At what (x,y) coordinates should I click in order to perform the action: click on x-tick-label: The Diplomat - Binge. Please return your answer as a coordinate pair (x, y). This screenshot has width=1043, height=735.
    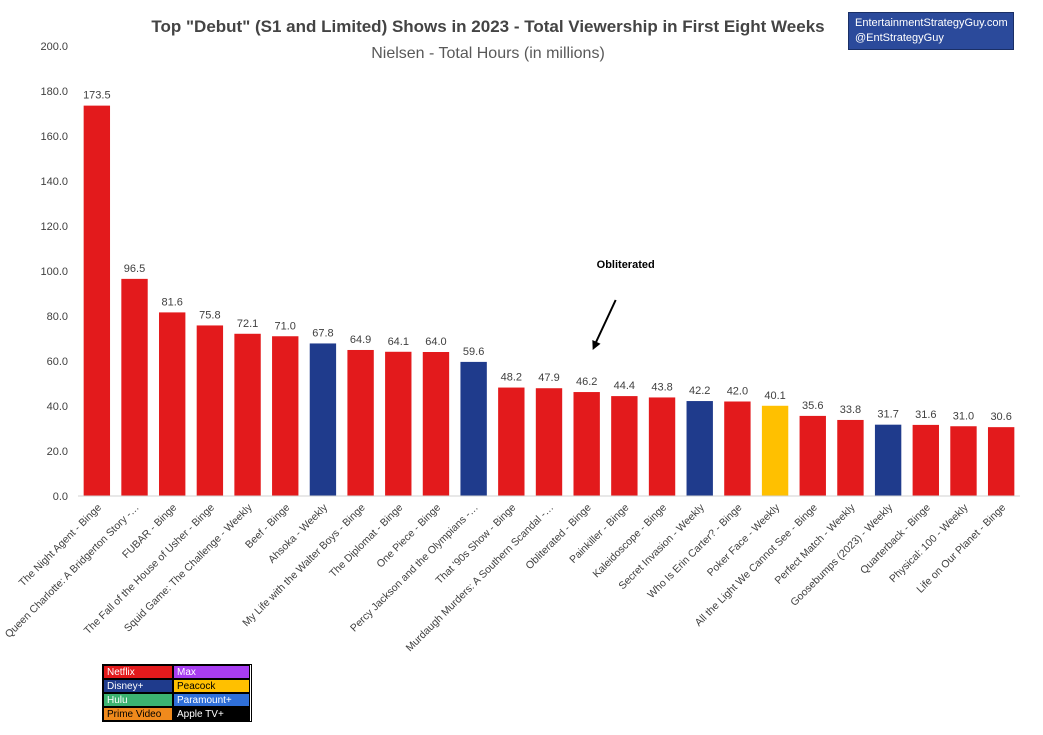
    Looking at the image, I should click on (366, 541).